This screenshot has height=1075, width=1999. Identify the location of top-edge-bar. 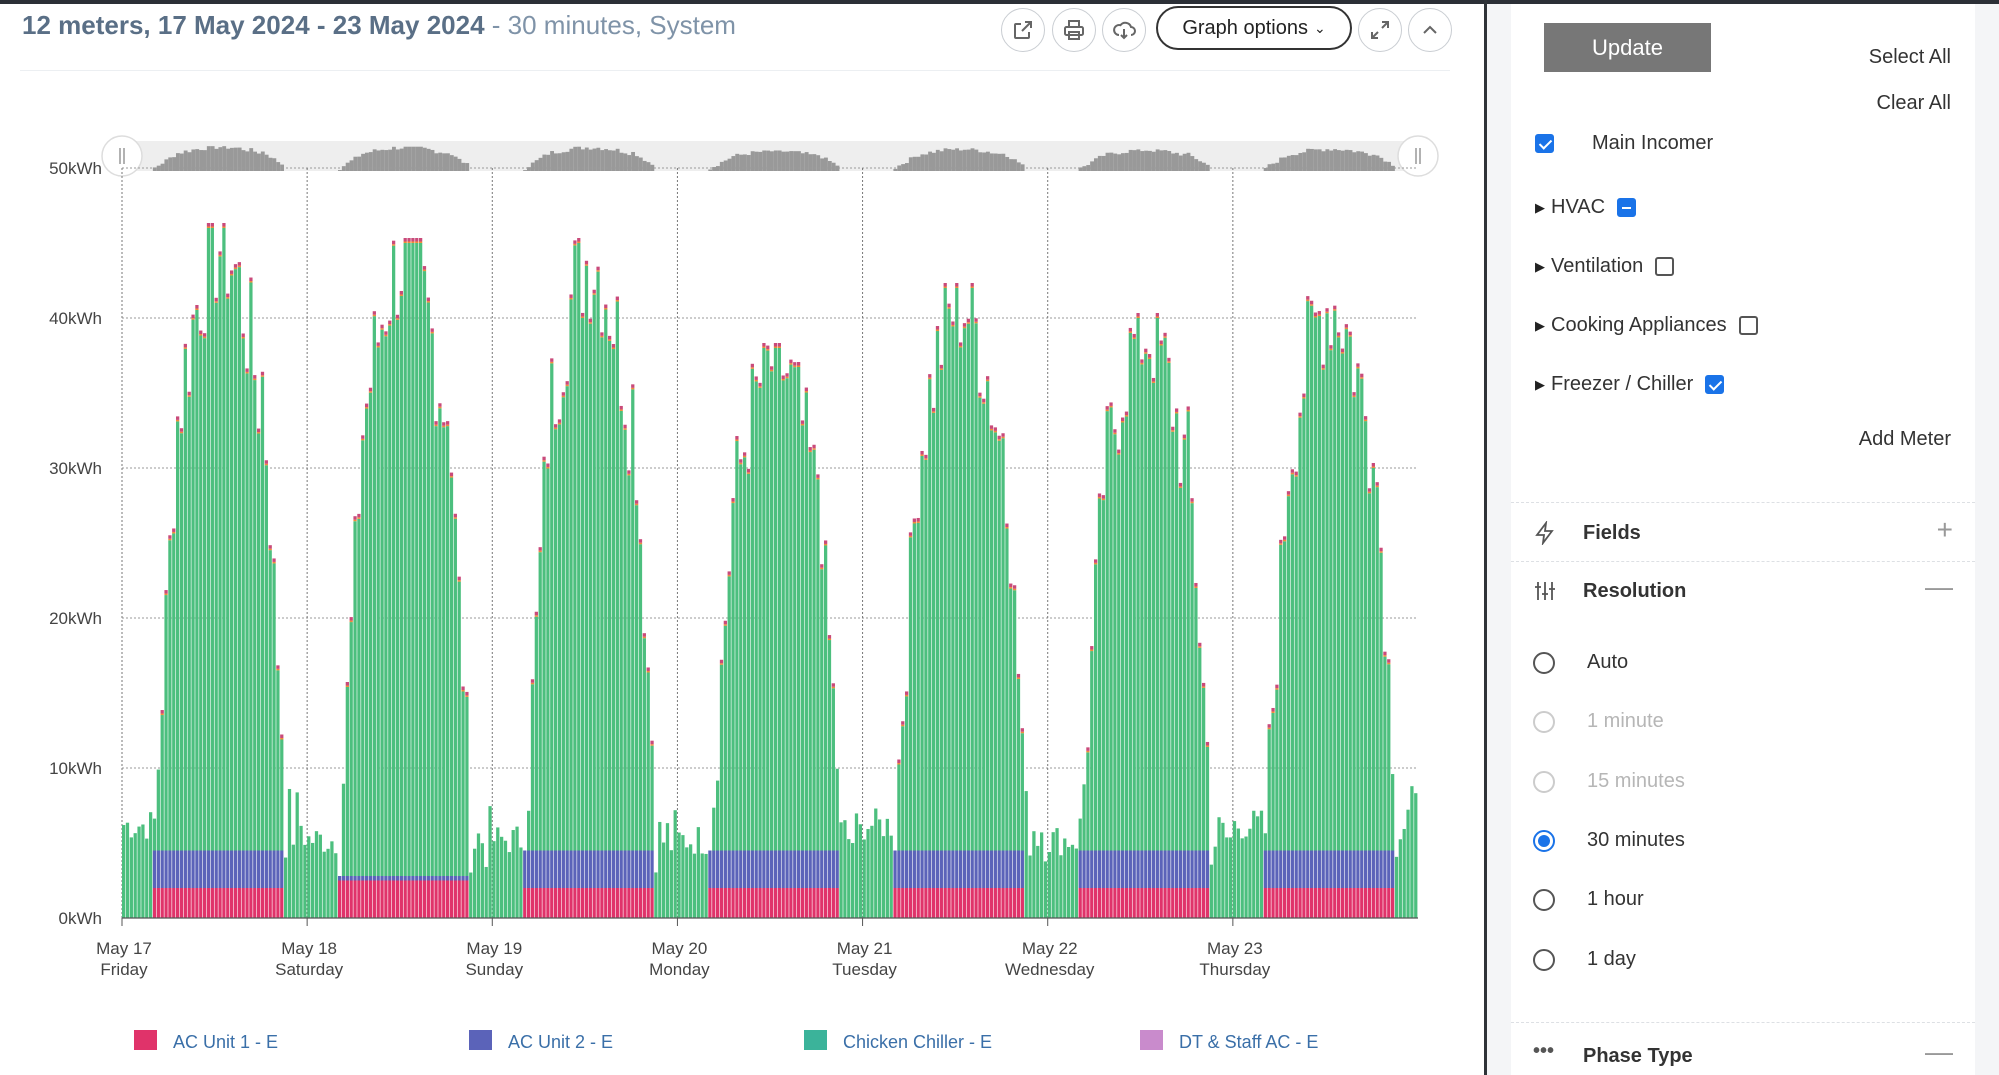
(999, 2).